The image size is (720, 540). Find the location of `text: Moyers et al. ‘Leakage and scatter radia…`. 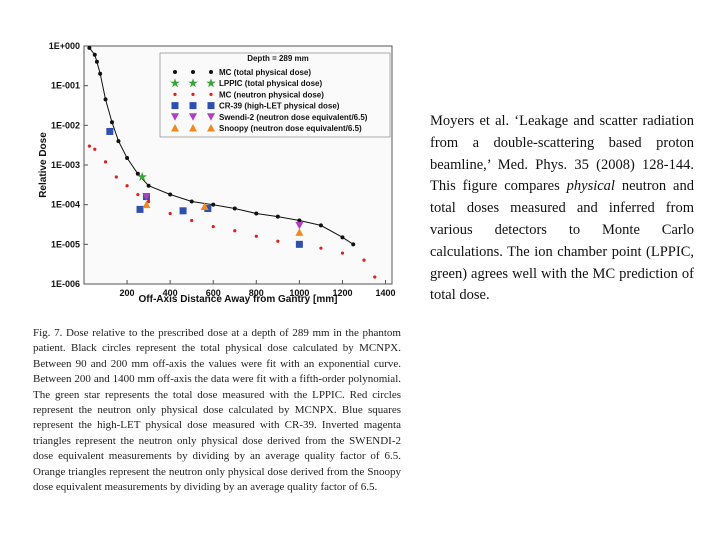

text: Moyers et al. ‘Leakage and scatter radia… is located at coordinates (562, 154).